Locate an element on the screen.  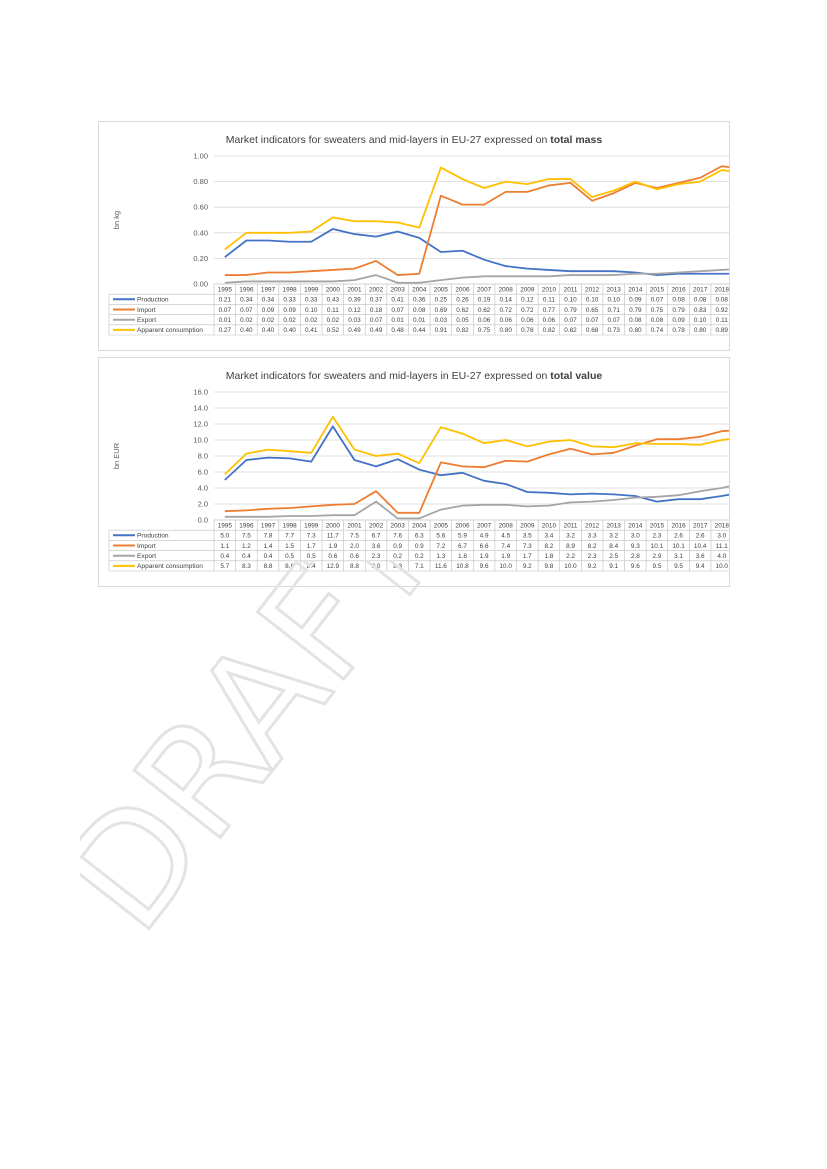
x-tick-label: 2013 is located at coordinates (614, 289).